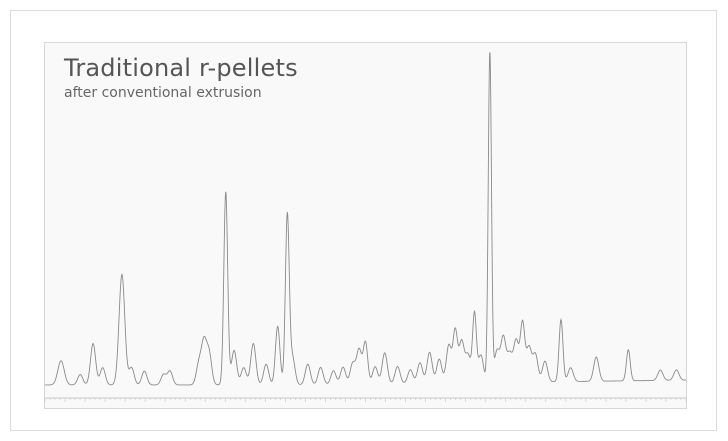 This screenshot has height=441, width=728. What do you see at coordinates (163, 93) in the screenshot?
I see `chart-subtitle: after conventional extrusion` at bounding box center [163, 93].